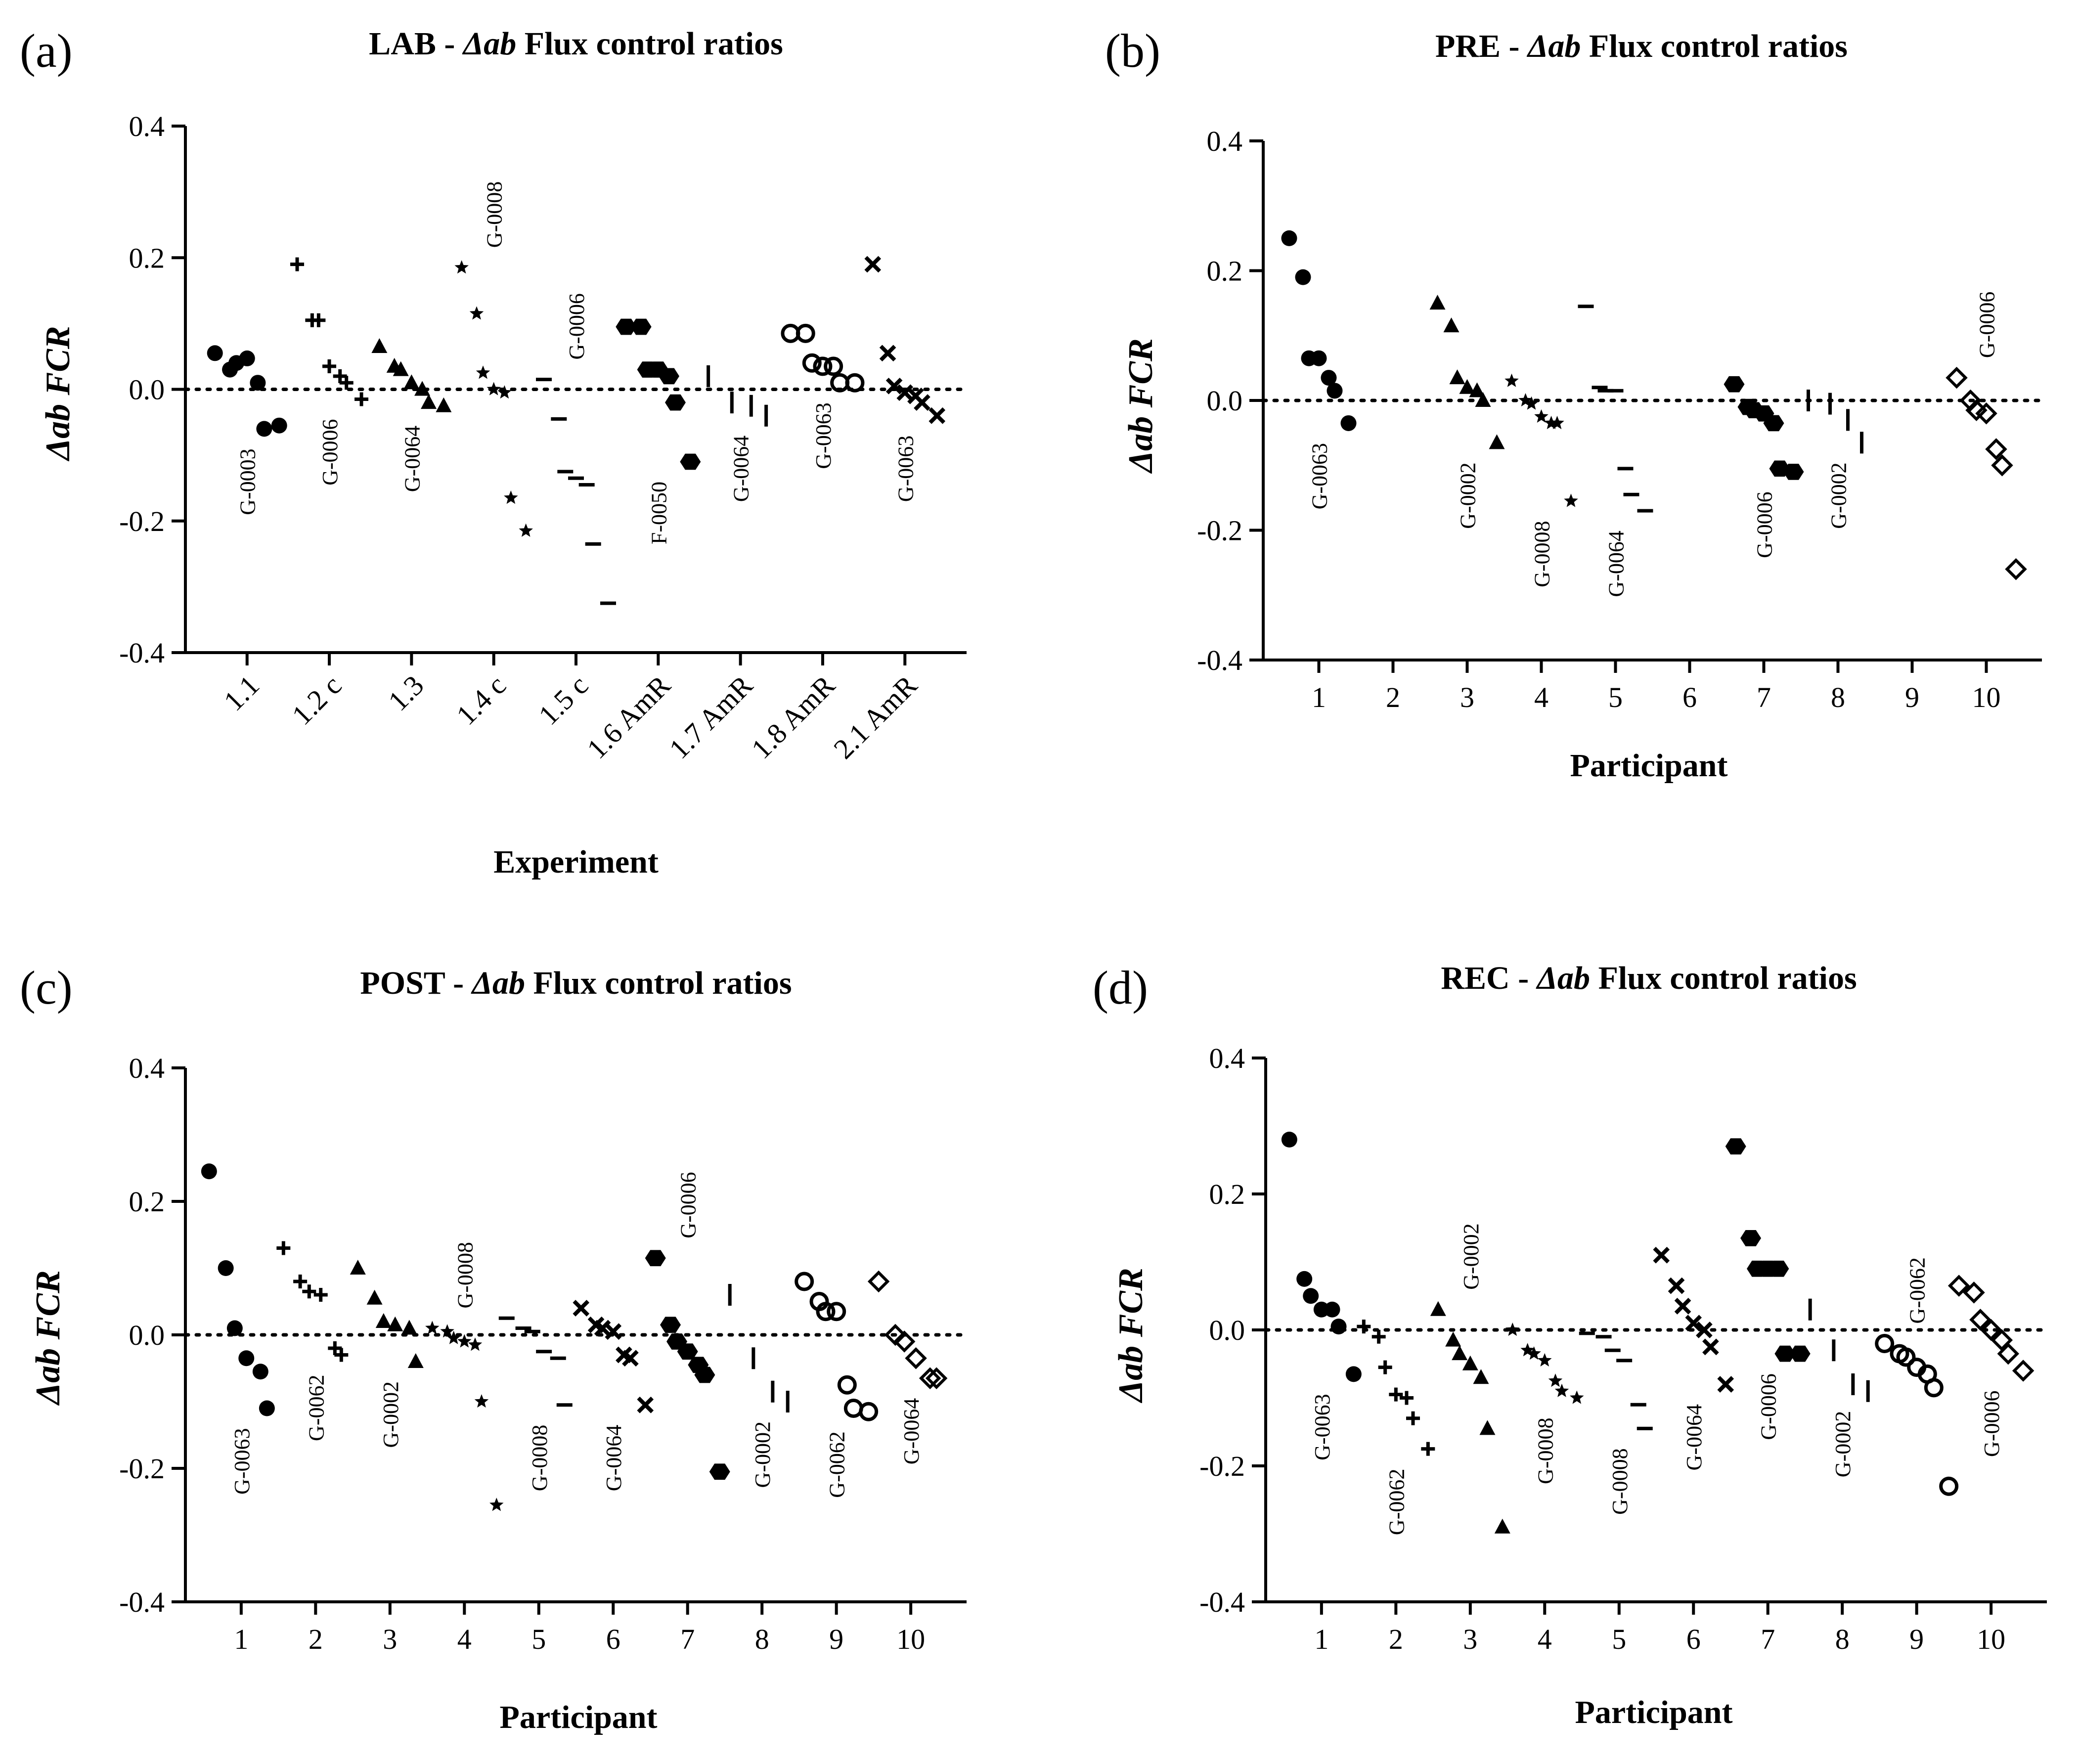 The image size is (2079, 1764). I want to click on x-tick-label: 1.7 AmR, so click(711, 717).